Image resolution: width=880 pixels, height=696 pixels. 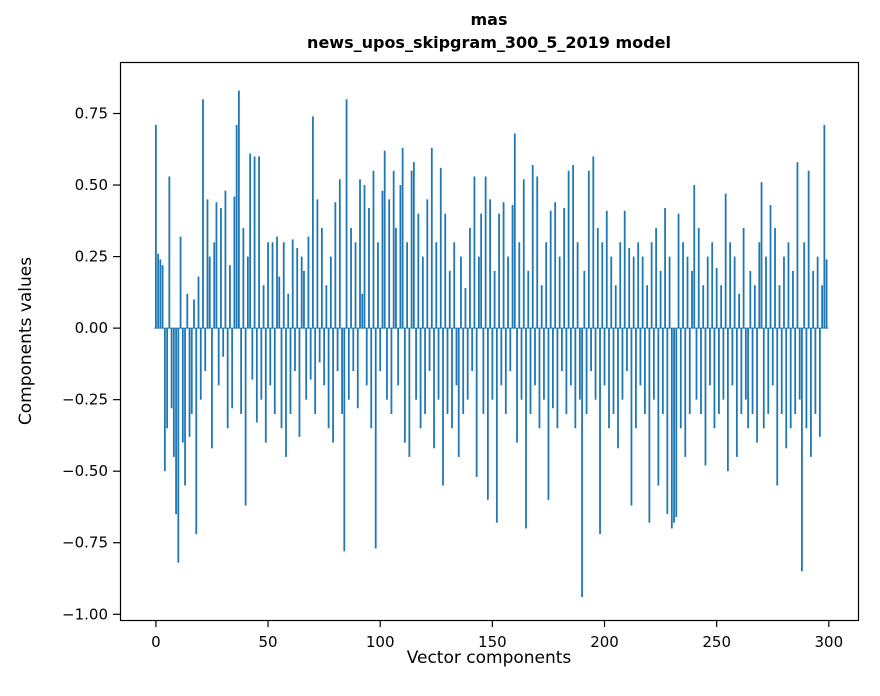 What do you see at coordinates (91, 114) in the screenshot?
I see `y-tick-label: 0.75` at bounding box center [91, 114].